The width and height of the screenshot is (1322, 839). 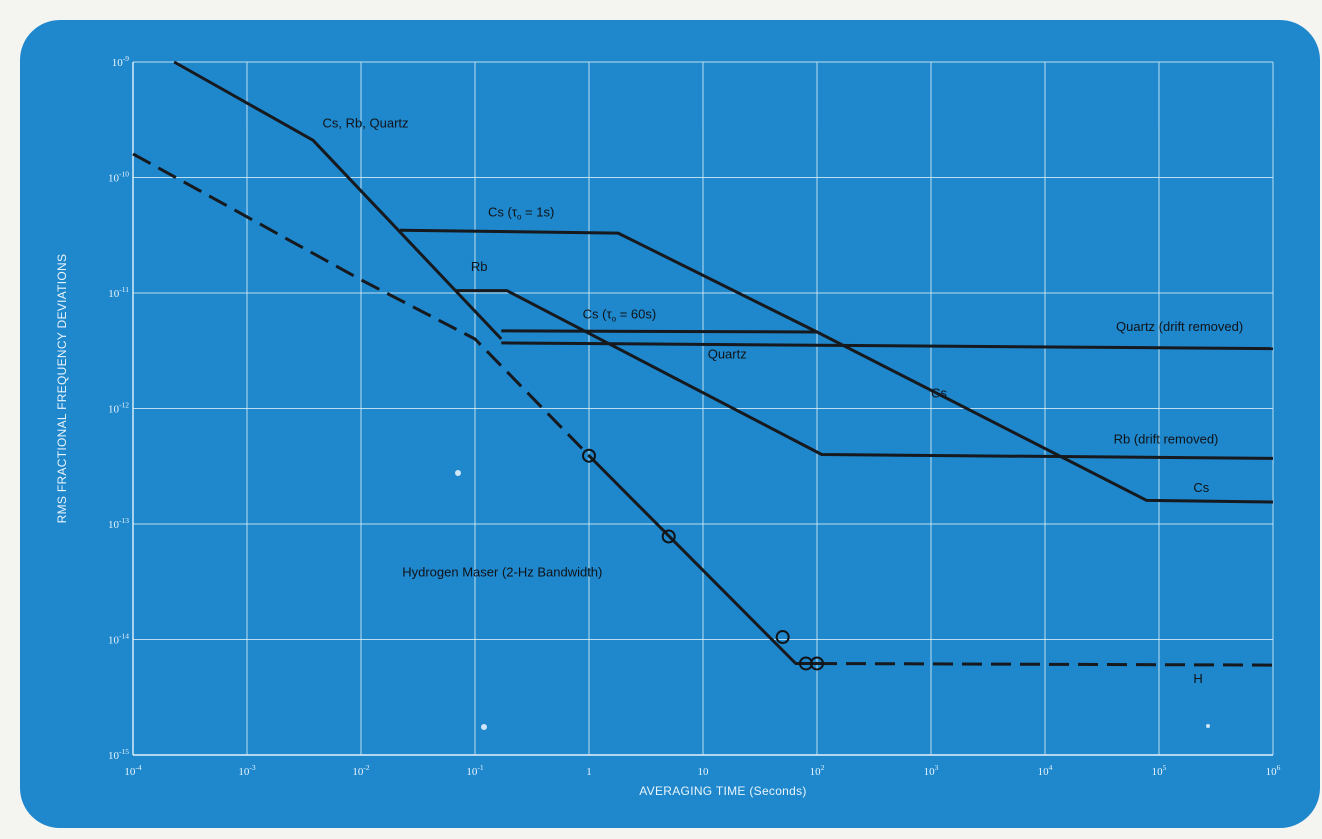 I want to click on x-tick-exponent: -4, so click(x=138, y=767).